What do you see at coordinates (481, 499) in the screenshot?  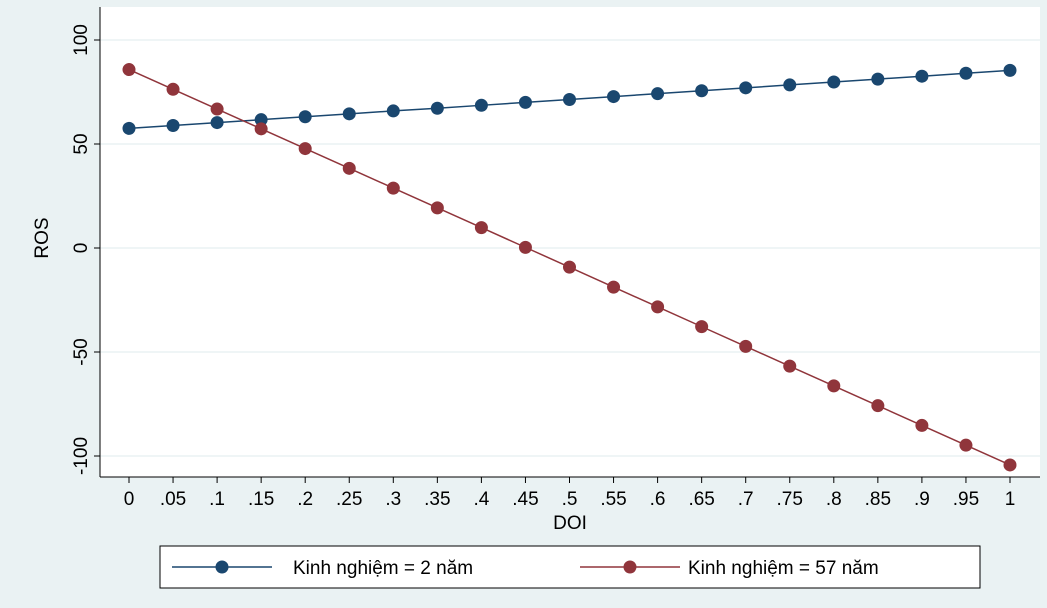 I see `x-tick-label: .4` at bounding box center [481, 499].